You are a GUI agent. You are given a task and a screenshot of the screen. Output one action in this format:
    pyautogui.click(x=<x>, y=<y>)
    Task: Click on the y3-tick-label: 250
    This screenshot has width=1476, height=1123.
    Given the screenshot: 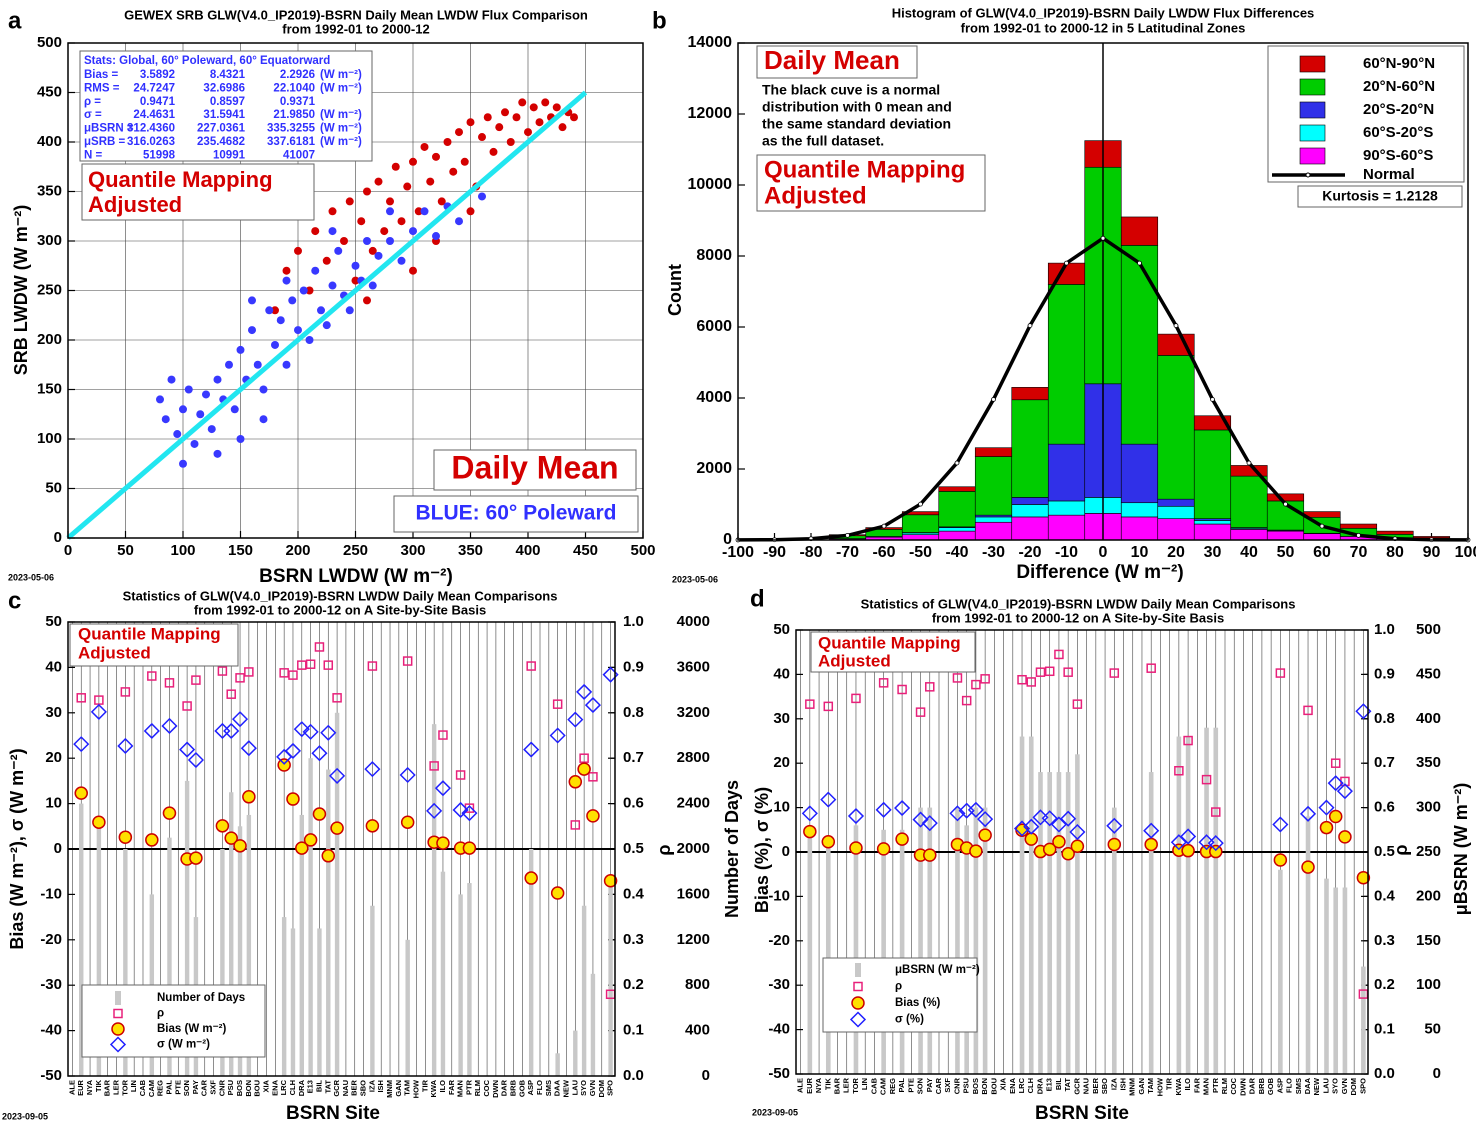 What is the action you would take?
    pyautogui.click(x=1428, y=851)
    